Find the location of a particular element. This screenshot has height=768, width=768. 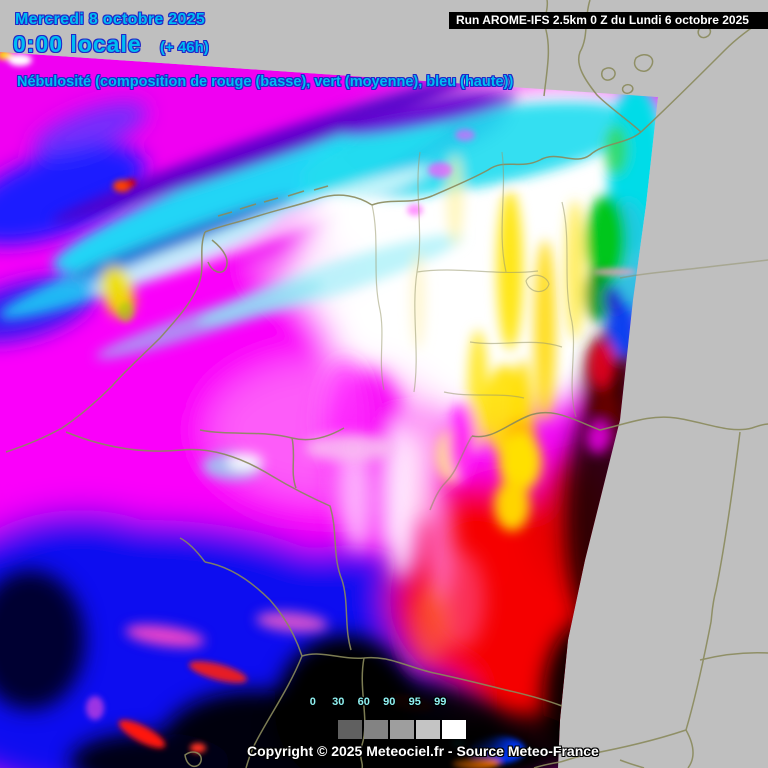

legend-value: 30 is located at coordinates (338, 702).